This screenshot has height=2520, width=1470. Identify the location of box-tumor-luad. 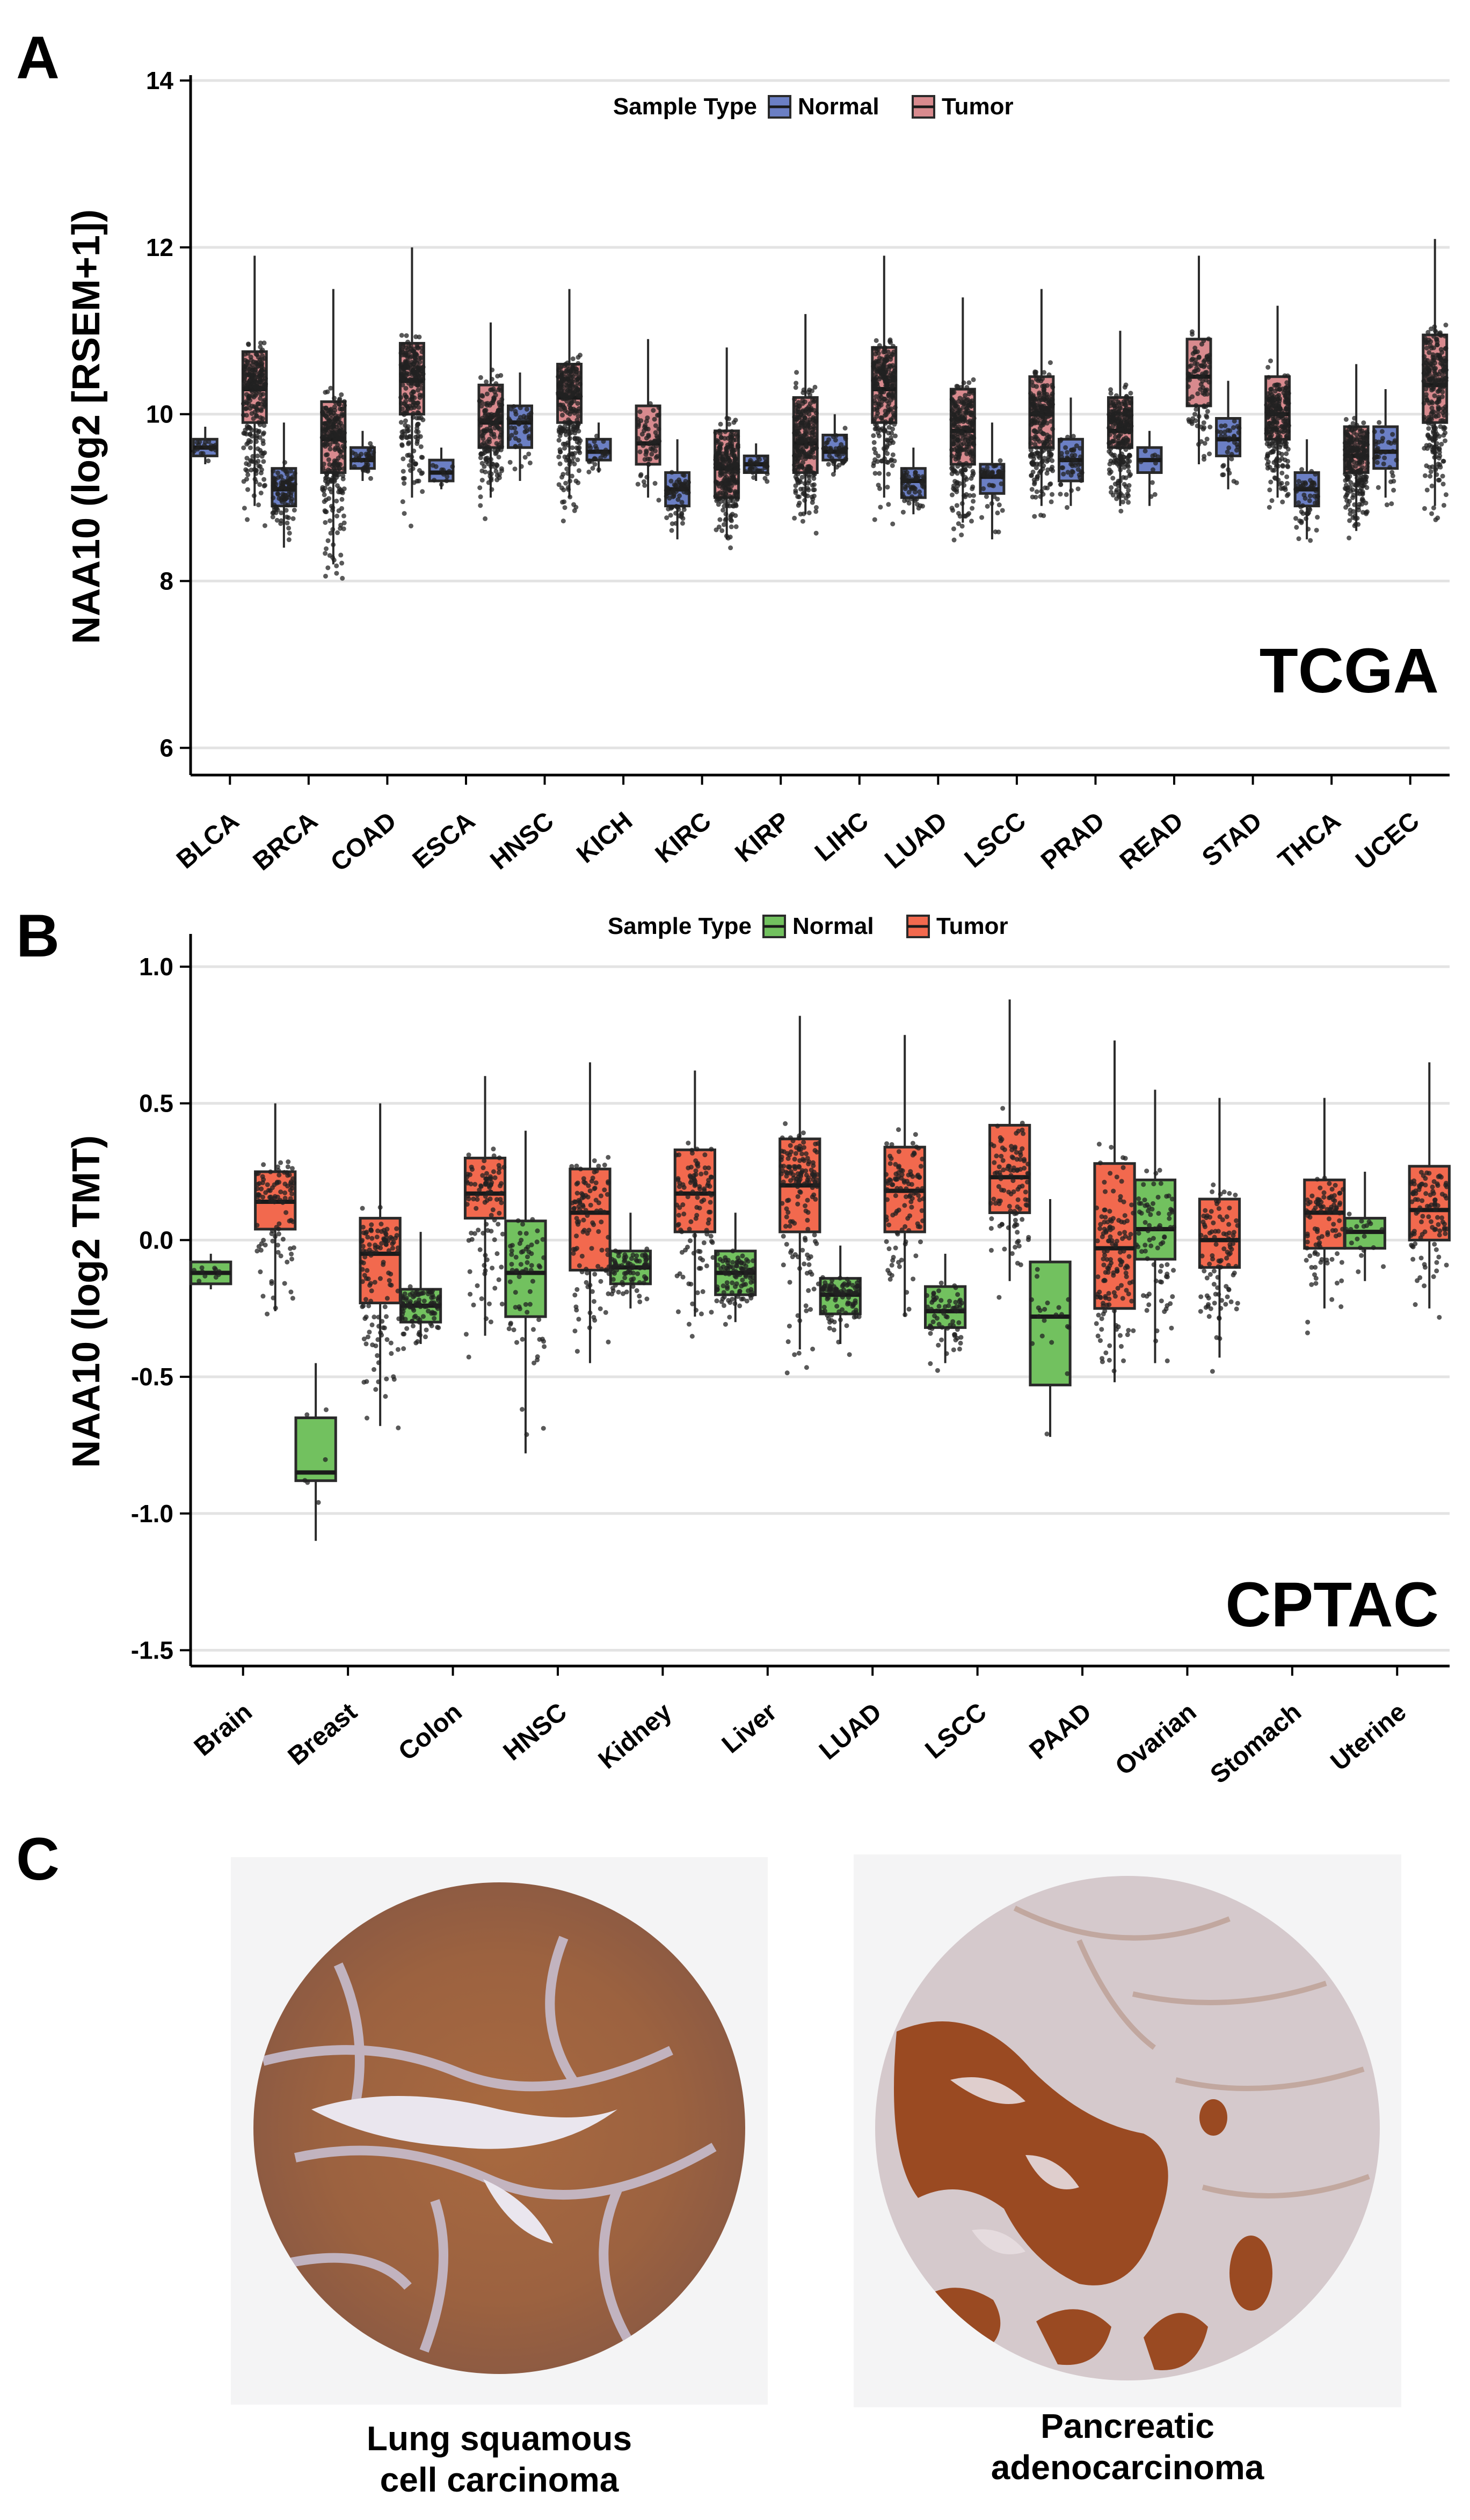
(963, 420).